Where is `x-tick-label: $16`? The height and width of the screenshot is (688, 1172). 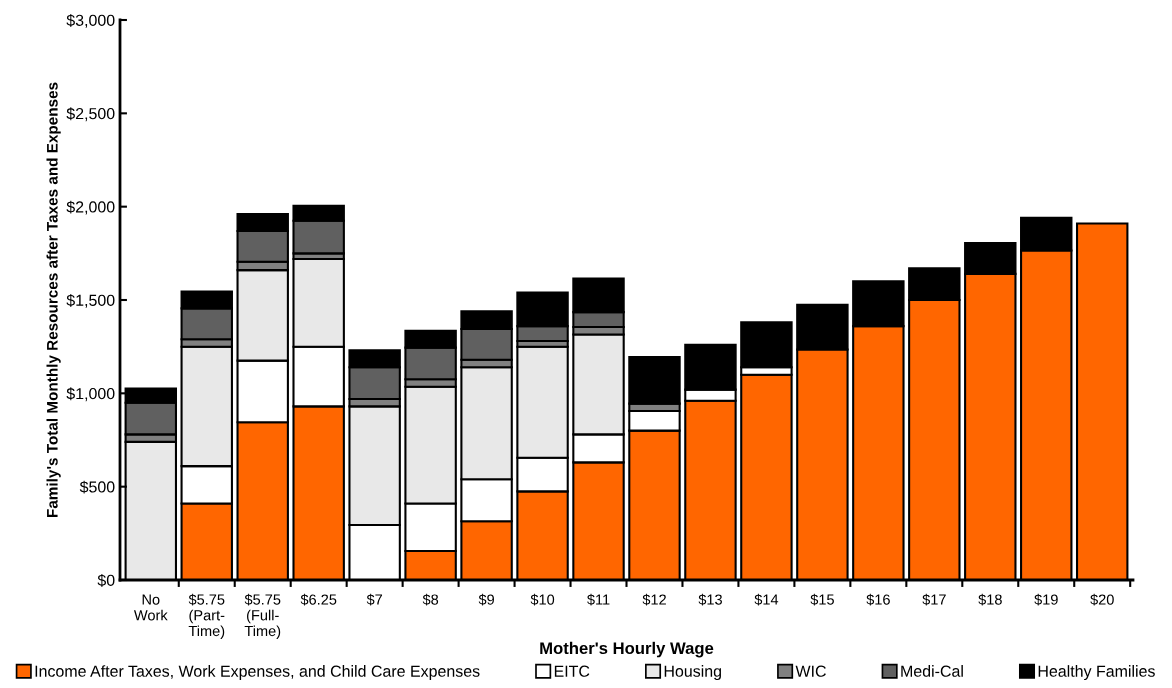
x-tick-label: $16 is located at coordinates (878, 599).